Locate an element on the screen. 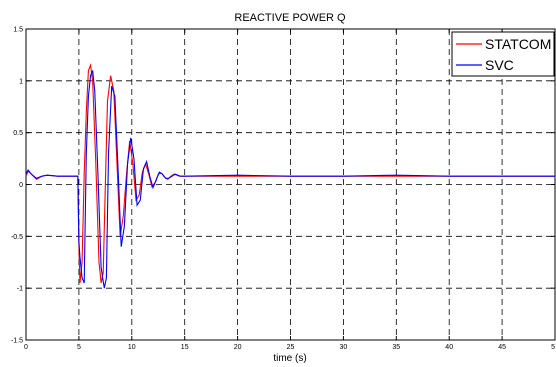  x-tick-label: 25 is located at coordinates (291, 347).